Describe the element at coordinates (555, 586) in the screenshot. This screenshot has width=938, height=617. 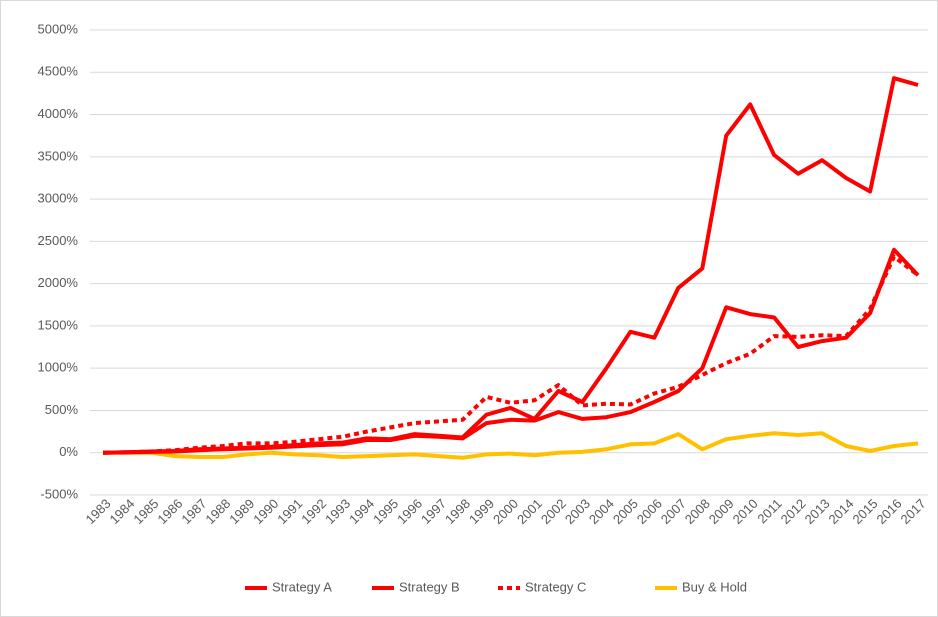
I see `legend-label: Strategy C` at that location.